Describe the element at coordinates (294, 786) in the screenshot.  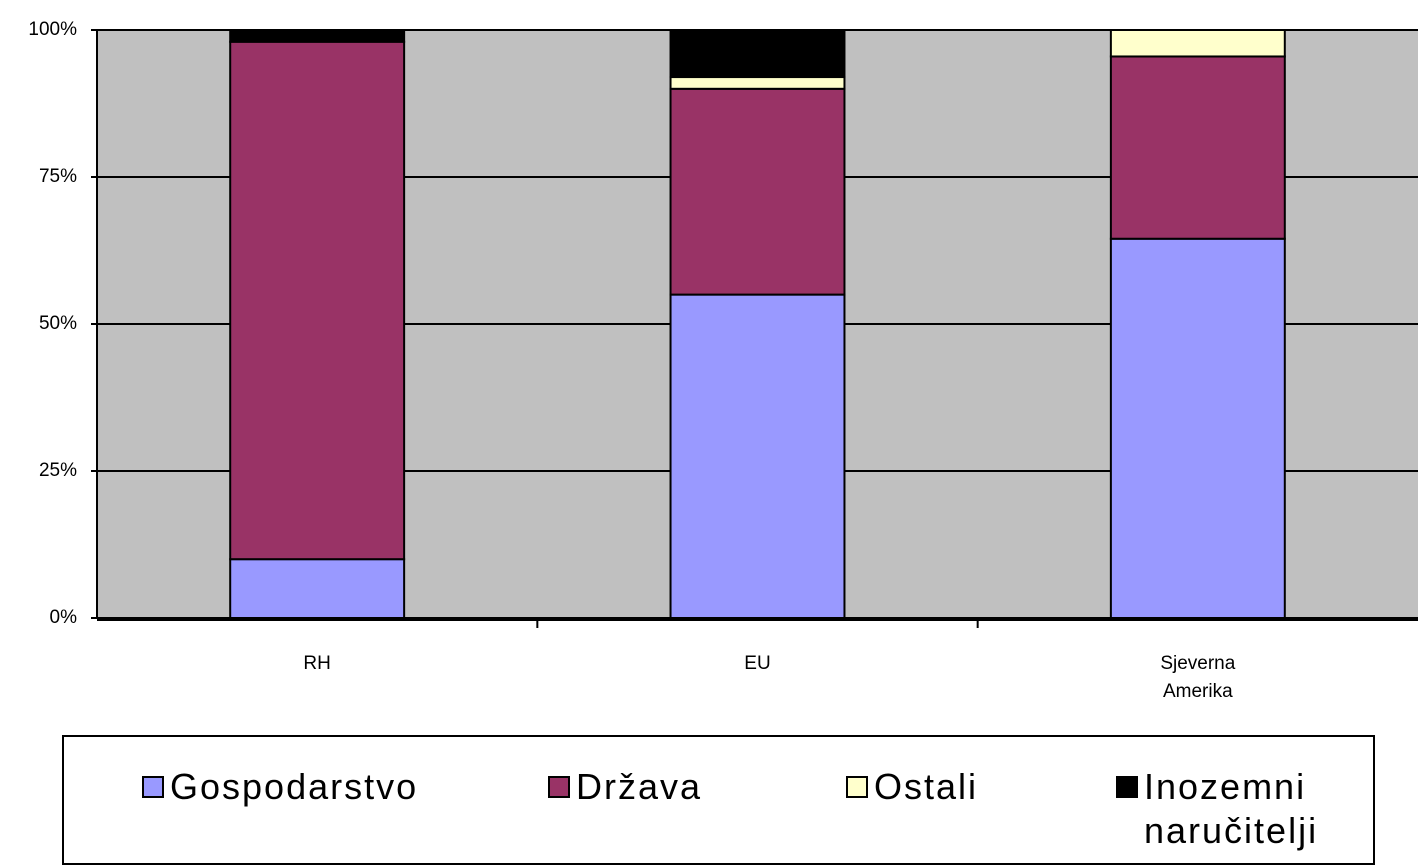
I see `legend-label: Gospodarstvo` at that location.